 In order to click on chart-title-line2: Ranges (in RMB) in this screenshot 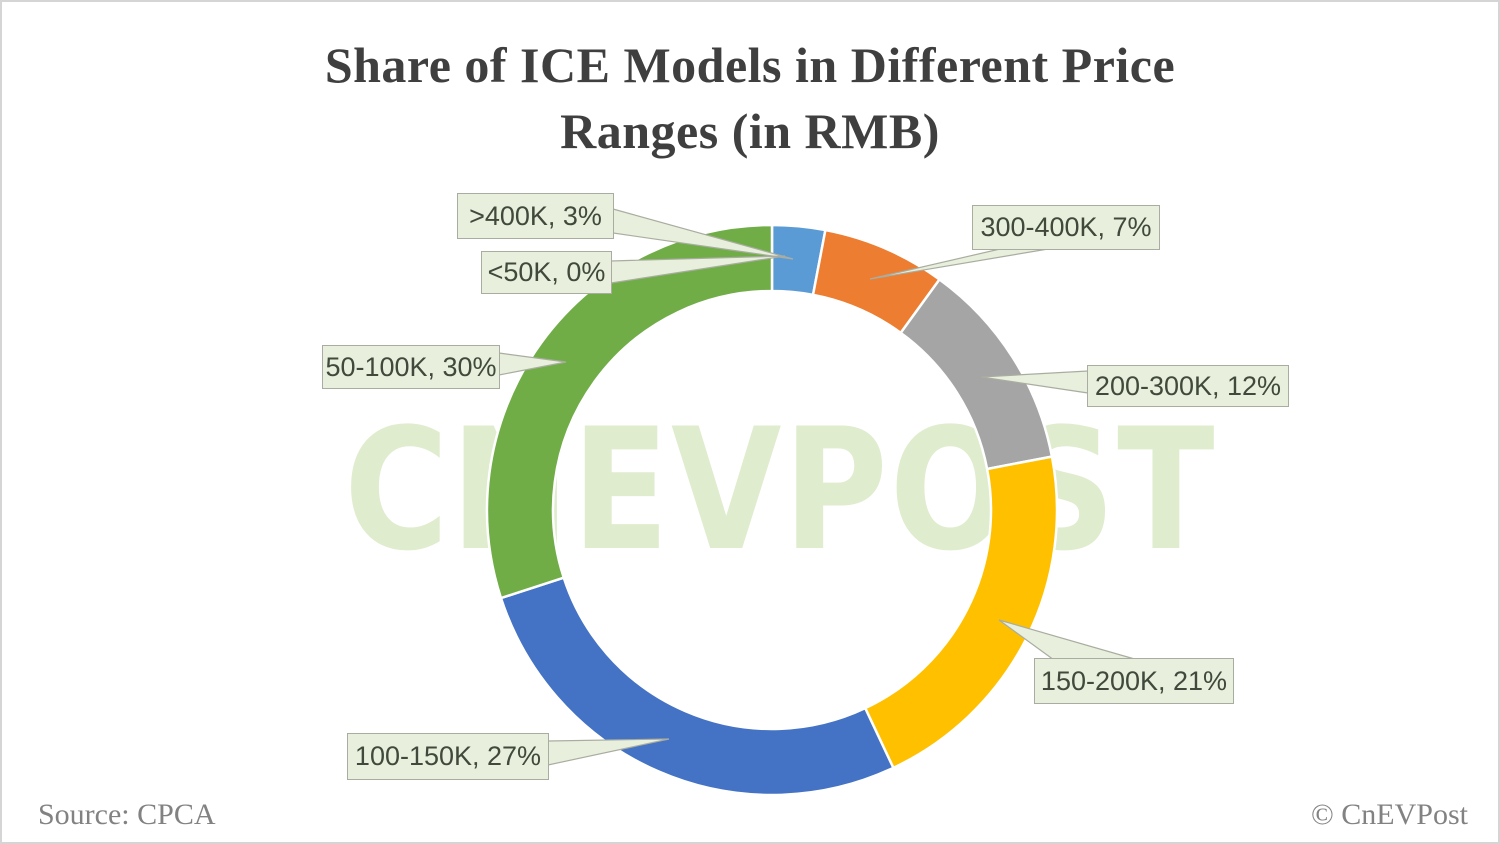, I will do `click(750, 131)`.